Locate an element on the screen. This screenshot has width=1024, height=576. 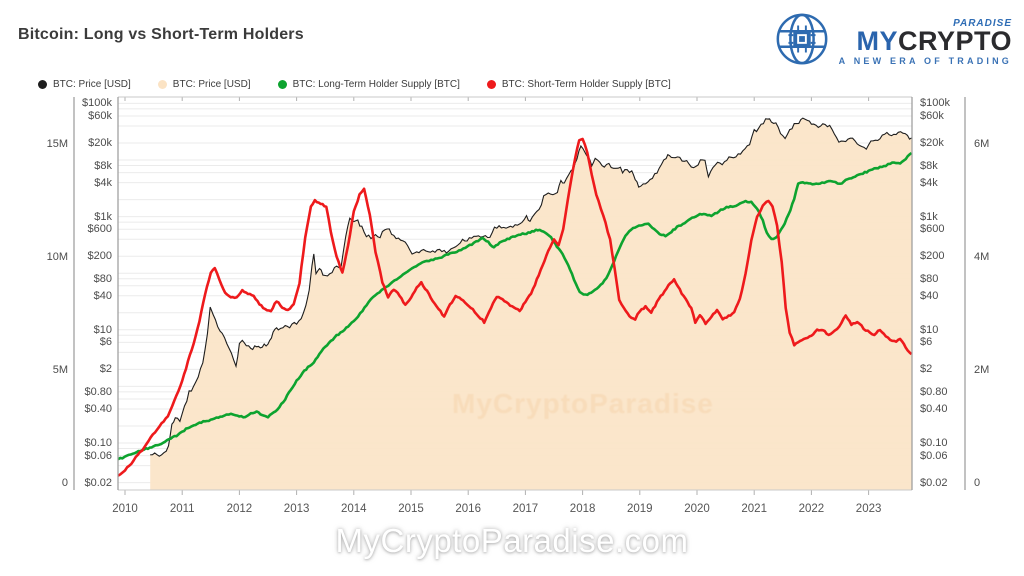
watermark-bottom: MyCryptoParadise.com is located at coordinates (512, 540).